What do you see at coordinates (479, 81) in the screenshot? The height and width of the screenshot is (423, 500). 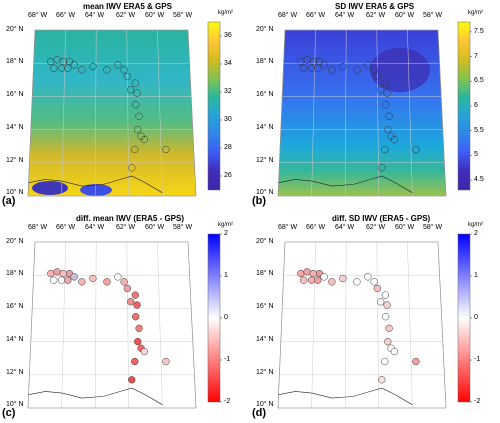 I see `colorbar-tick-label: 6.5` at bounding box center [479, 81].